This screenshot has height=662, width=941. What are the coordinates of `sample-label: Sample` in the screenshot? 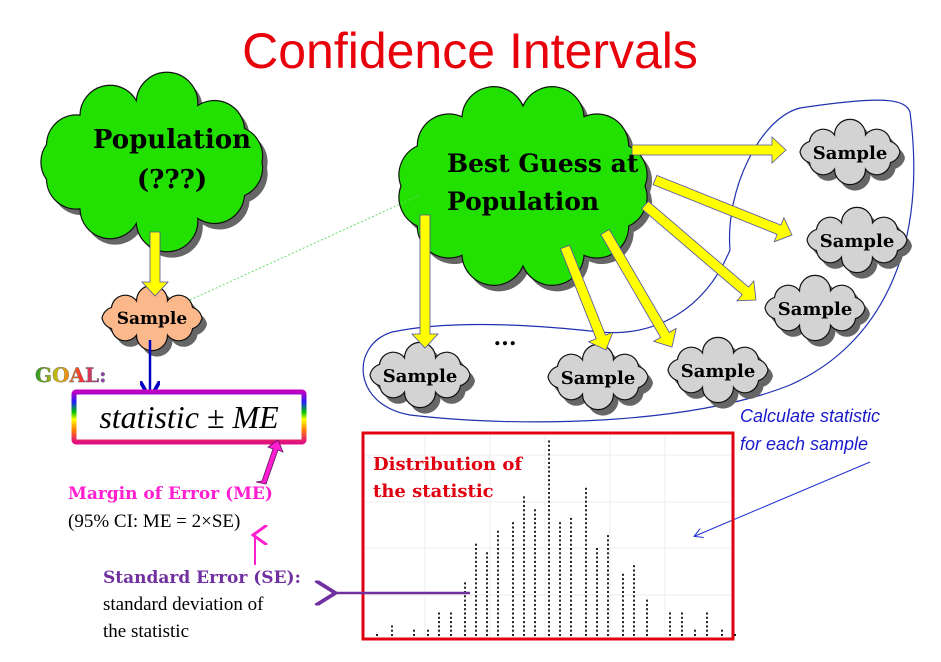 It's located at (152, 319).